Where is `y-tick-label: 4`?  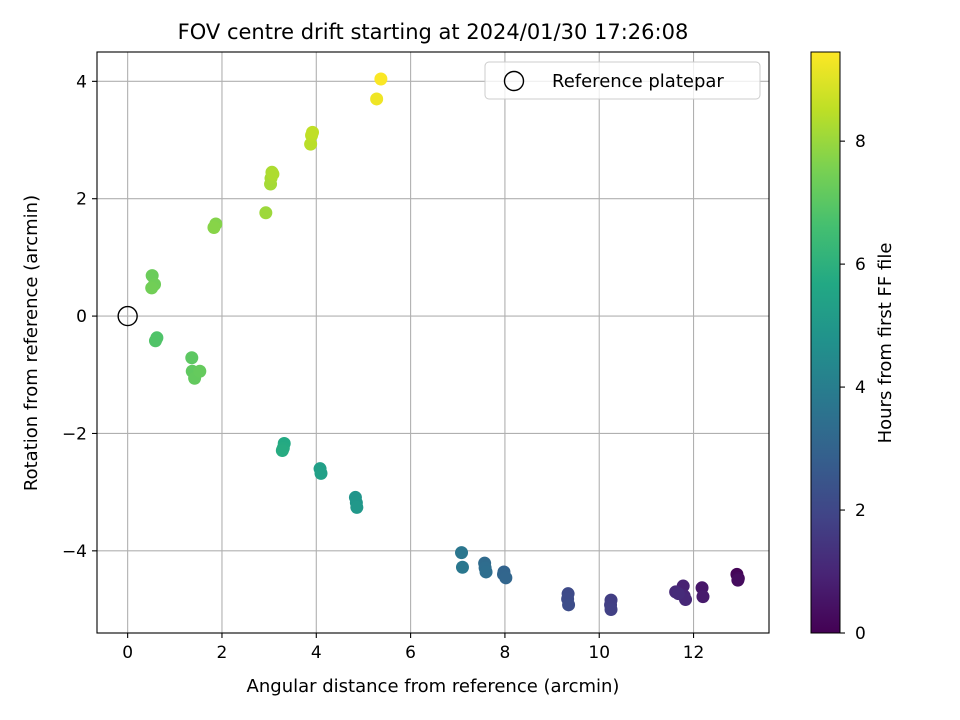
y-tick-label: 4 is located at coordinates (81, 82).